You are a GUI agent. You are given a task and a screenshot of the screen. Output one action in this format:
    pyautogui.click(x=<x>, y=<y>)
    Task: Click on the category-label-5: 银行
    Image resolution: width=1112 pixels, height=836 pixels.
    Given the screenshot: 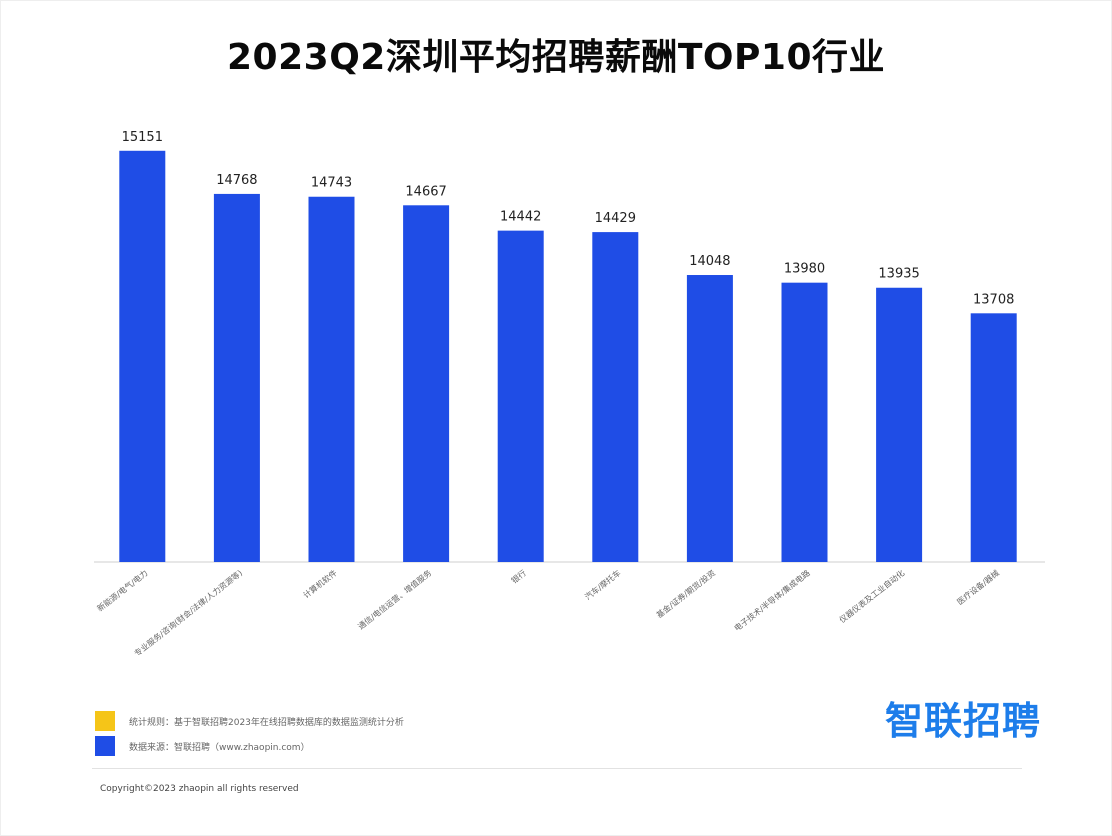 What is the action you would take?
    pyautogui.click(x=518, y=577)
    